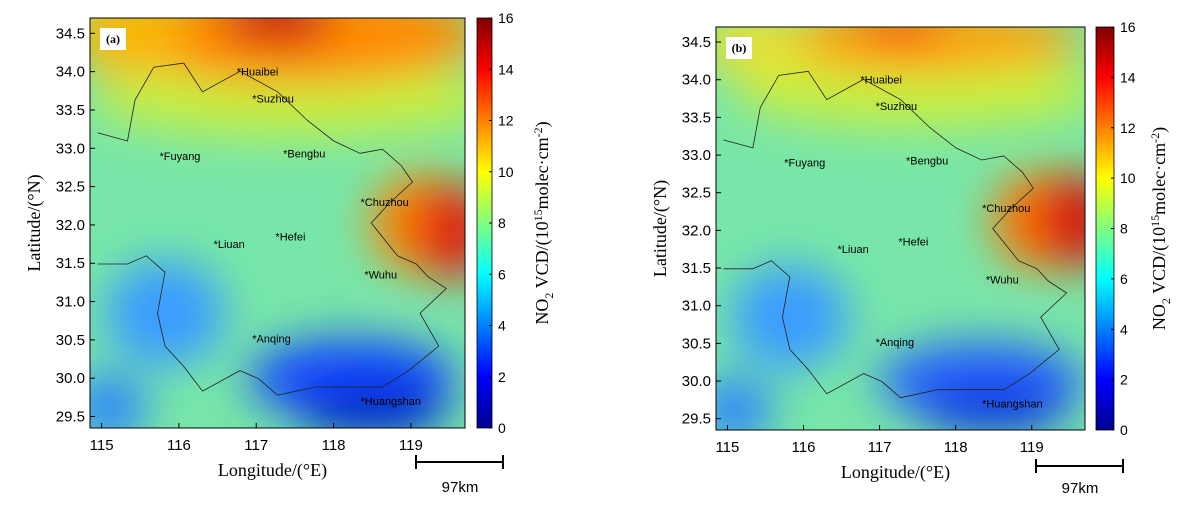 The image size is (1198, 511). What do you see at coordinates (70, 302) in the screenshot?
I see `y-tick-label: 31.0` at bounding box center [70, 302].